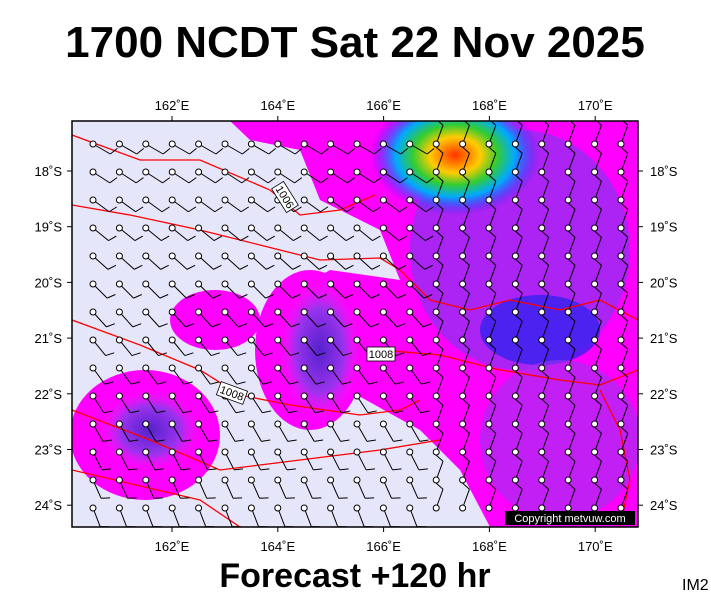 The image size is (711, 600). What do you see at coordinates (49, 282) in the screenshot?
I see `lat-label: 20˚S` at bounding box center [49, 282].